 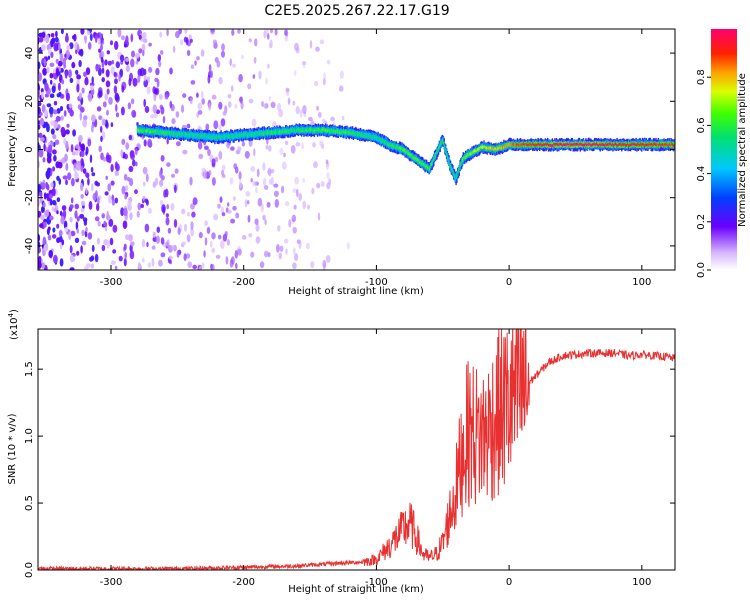 What do you see at coordinates (29, 369) in the screenshot?
I see `snr-y-tick-label: 1.5` at bounding box center [29, 369].